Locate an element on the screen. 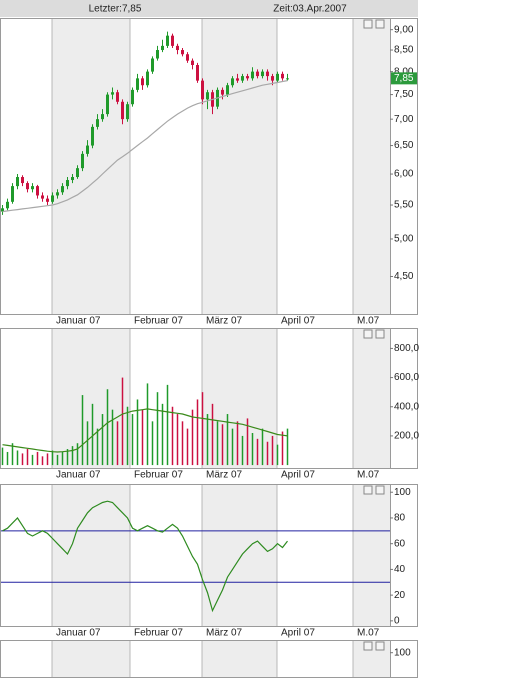 This screenshot has height=678, width=505. header-bar is located at coordinates (209, 8).